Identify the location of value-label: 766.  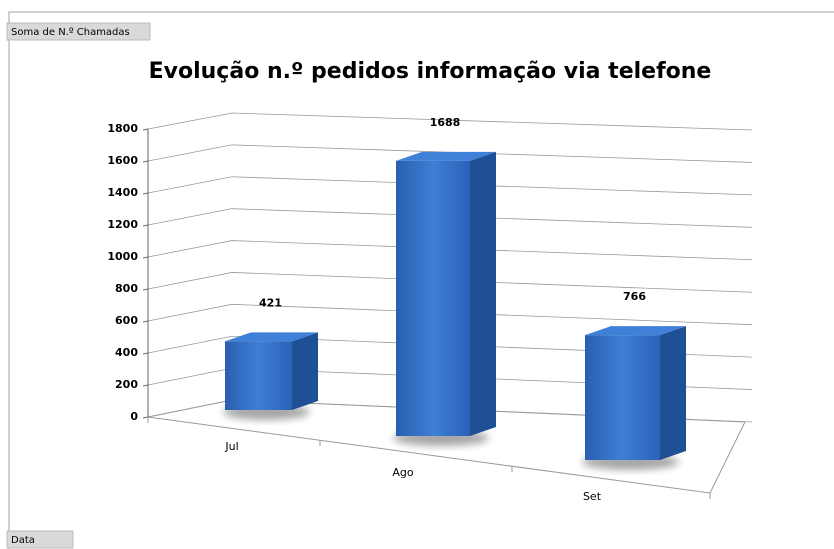
(634, 296).